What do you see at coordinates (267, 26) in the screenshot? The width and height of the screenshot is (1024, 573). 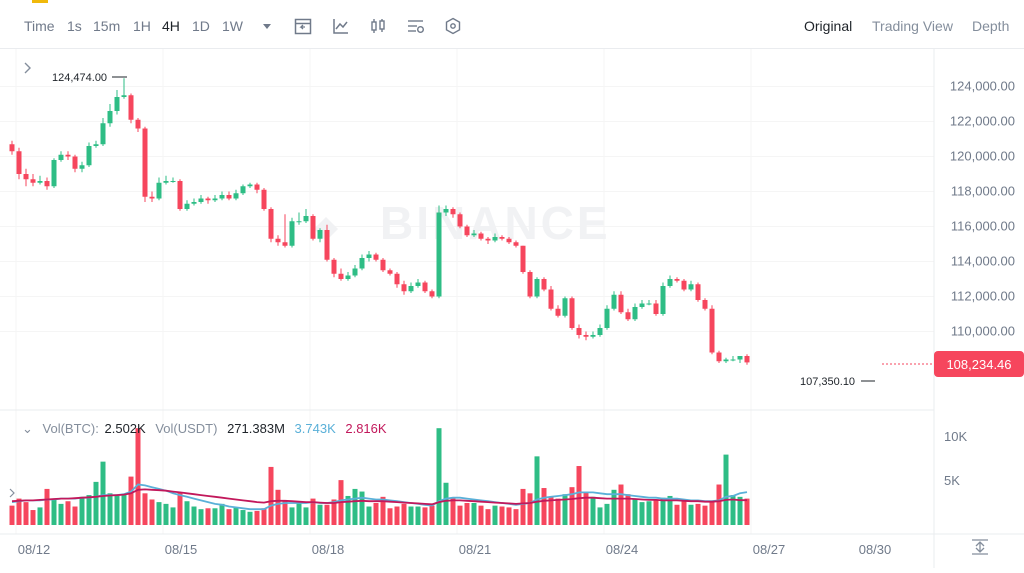 I see `interval-dropdown-caret-icon` at bounding box center [267, 26].